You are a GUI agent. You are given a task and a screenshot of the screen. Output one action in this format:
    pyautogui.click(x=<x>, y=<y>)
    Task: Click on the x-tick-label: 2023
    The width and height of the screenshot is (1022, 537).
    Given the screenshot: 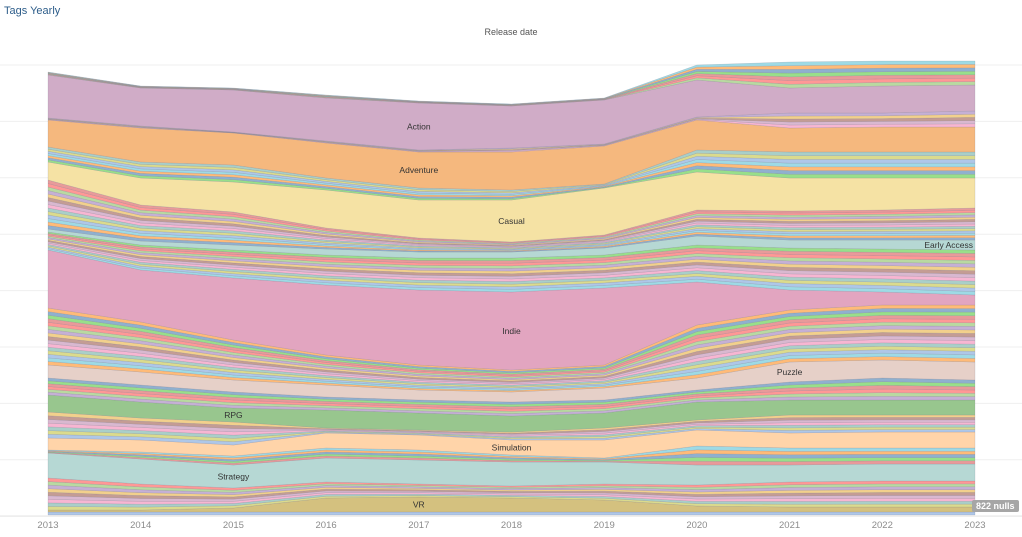 What is the action you would take?
    pyautogui.click(x=974, y=525)
    